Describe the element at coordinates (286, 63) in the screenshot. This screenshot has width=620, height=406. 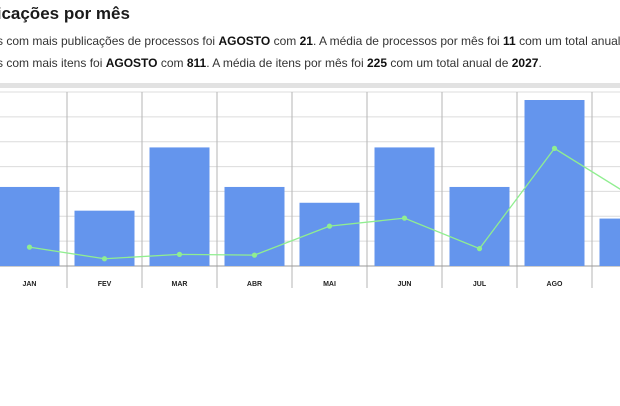
I see `summary-segment: . A média de itens por mês foi` at that location.